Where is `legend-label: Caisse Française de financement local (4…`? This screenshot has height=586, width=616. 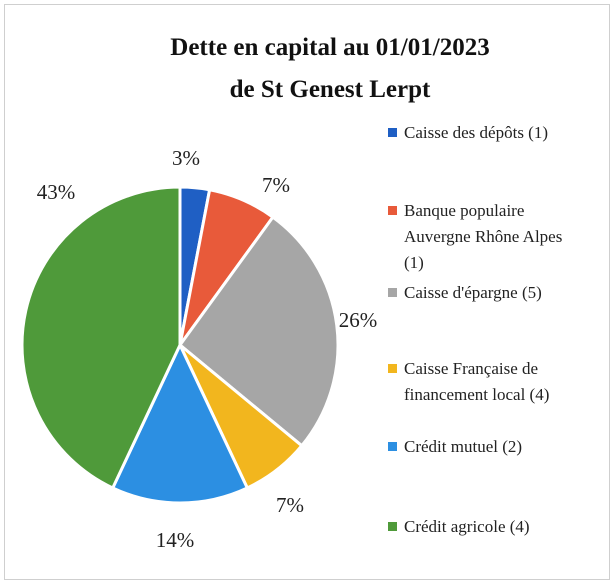 legend-label: Caisse Française de financement local (4… is located at coordinates (477, 381).